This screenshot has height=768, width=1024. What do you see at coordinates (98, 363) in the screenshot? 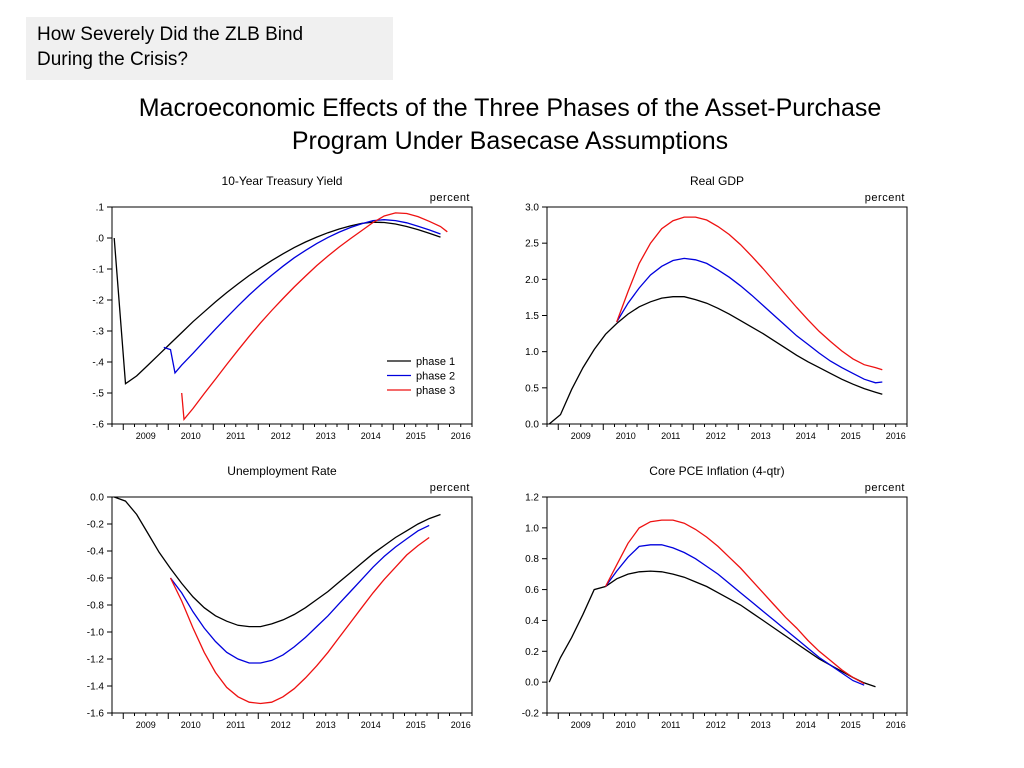
I see `y-tick-label: -.4` at bounding box center [98, 363].